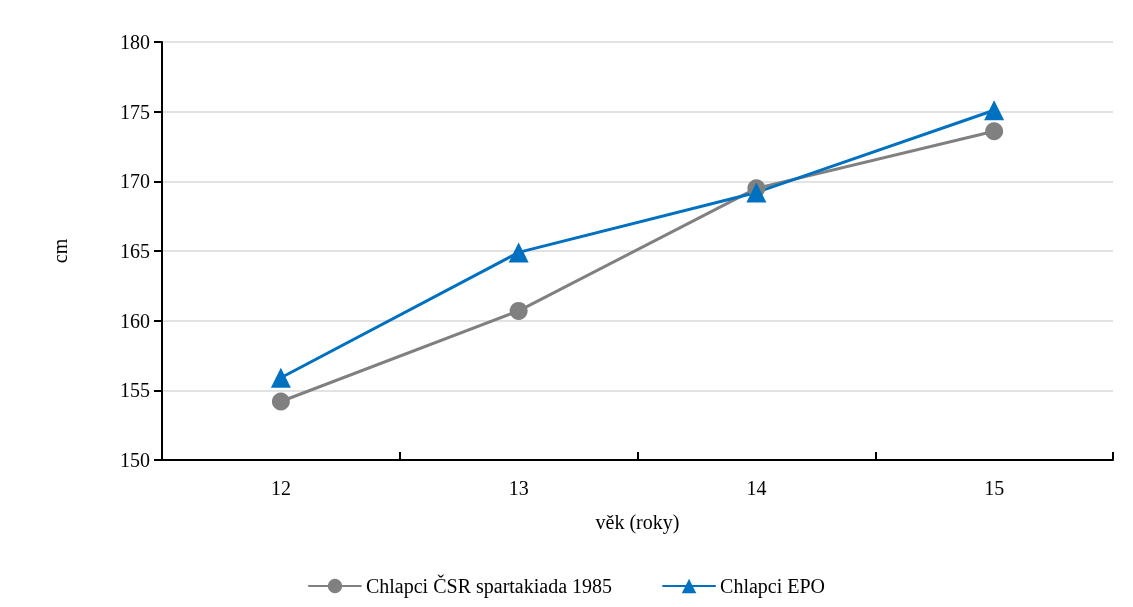 This screenshot has height=607, width=1133. What do you see at coordinates (489, 586) in the screenshot?
I see `legend-label: Chlapci ČSR spartakiada 1985` at bounding box center [489, 586].